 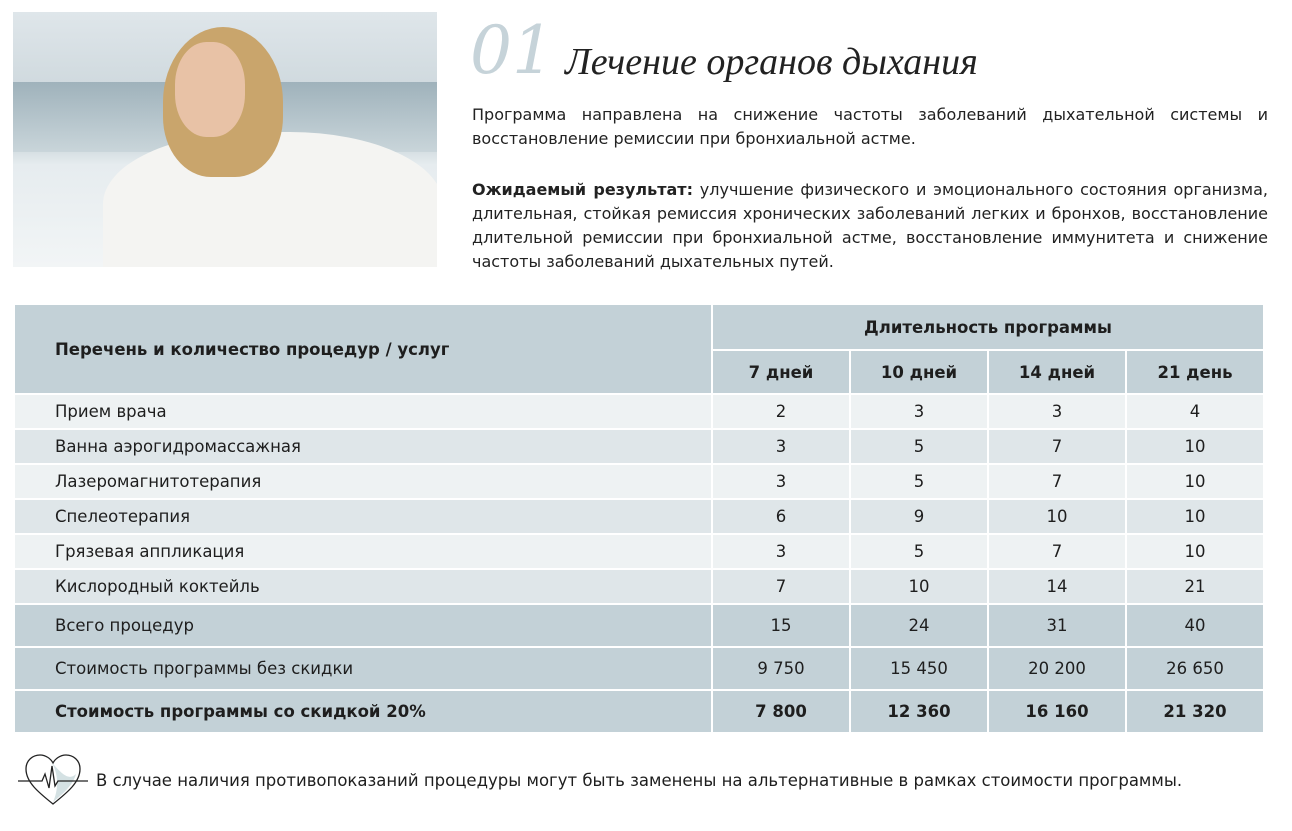 I want to click on total-value: 21 320, so click(x=1195, y=711).